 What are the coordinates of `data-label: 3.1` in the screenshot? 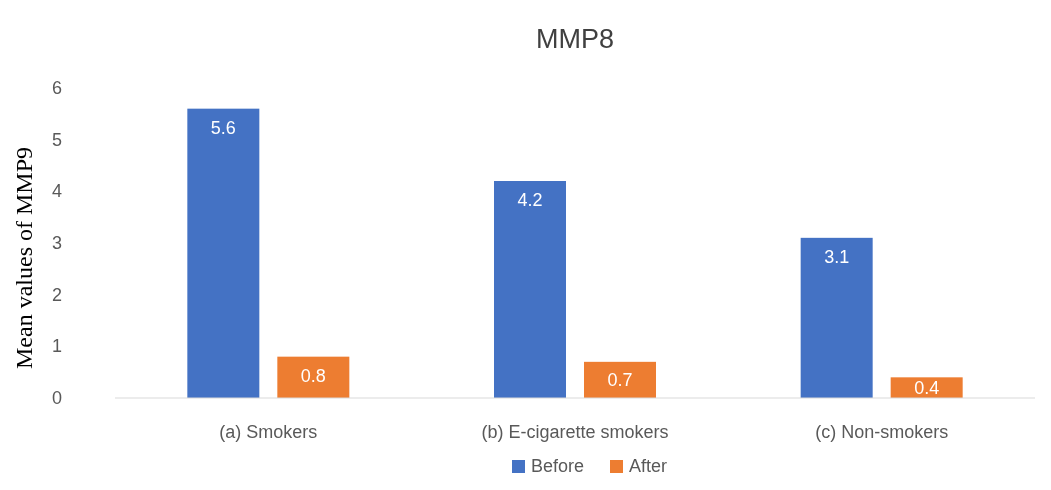 It's located at (837, 256).